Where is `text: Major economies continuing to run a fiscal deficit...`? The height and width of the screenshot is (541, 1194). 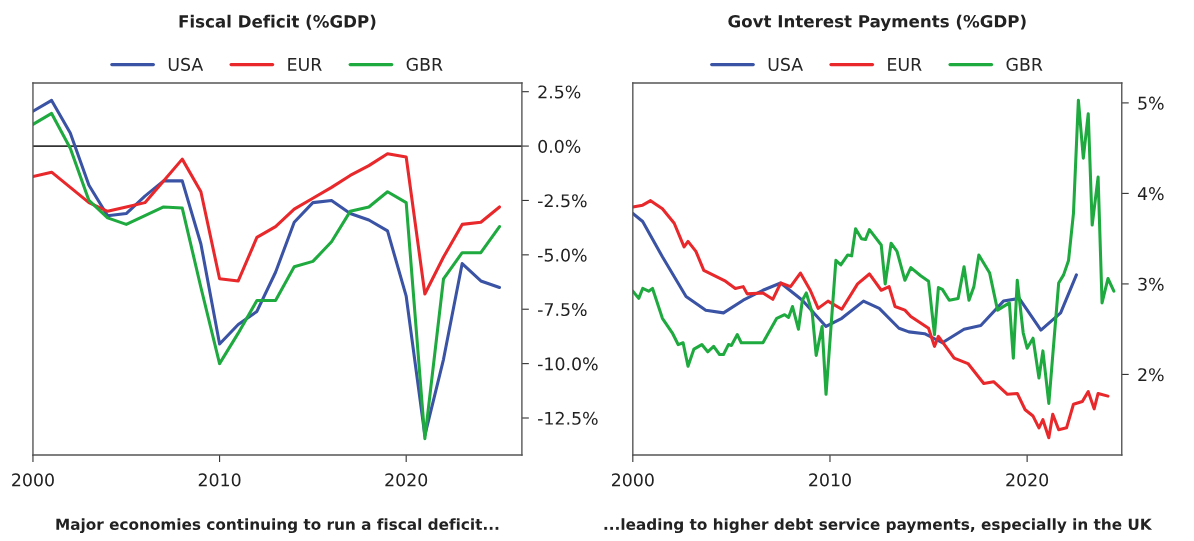
text: Major economies continuing to run a fiscal deficit... is located at coordinates (277, 526).